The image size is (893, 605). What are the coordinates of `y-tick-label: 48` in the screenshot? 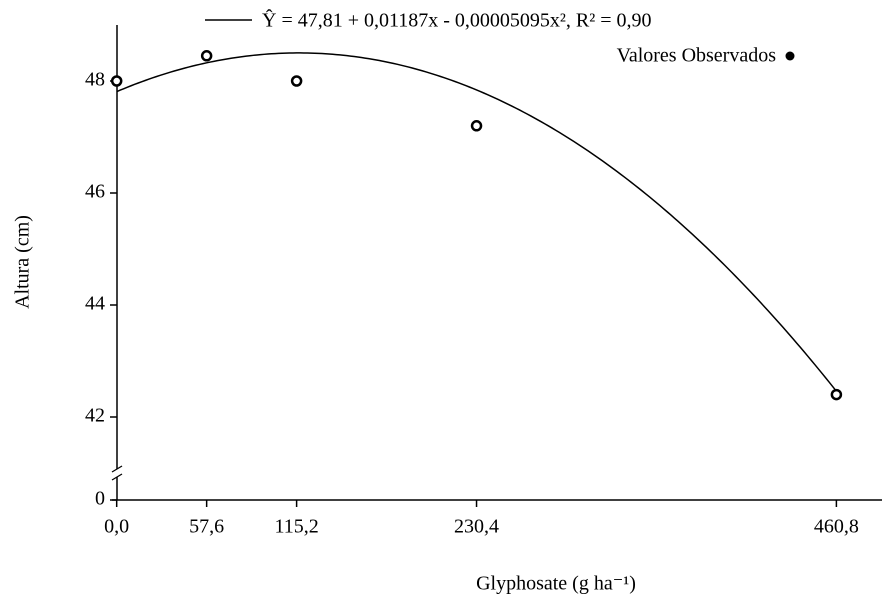 It's located at (95, 80).